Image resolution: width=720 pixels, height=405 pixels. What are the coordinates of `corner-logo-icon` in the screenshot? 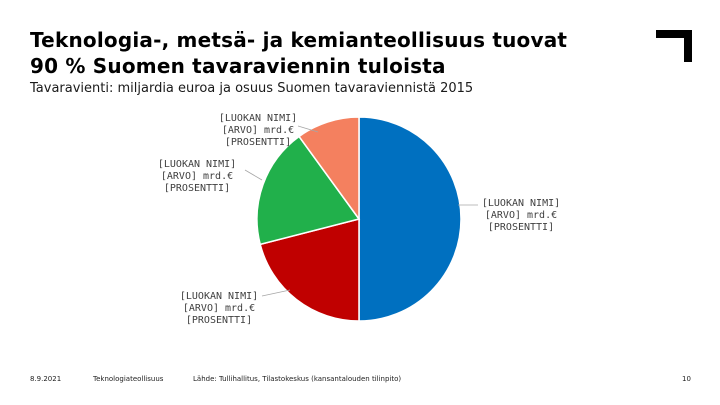 It's located at (674, 46).